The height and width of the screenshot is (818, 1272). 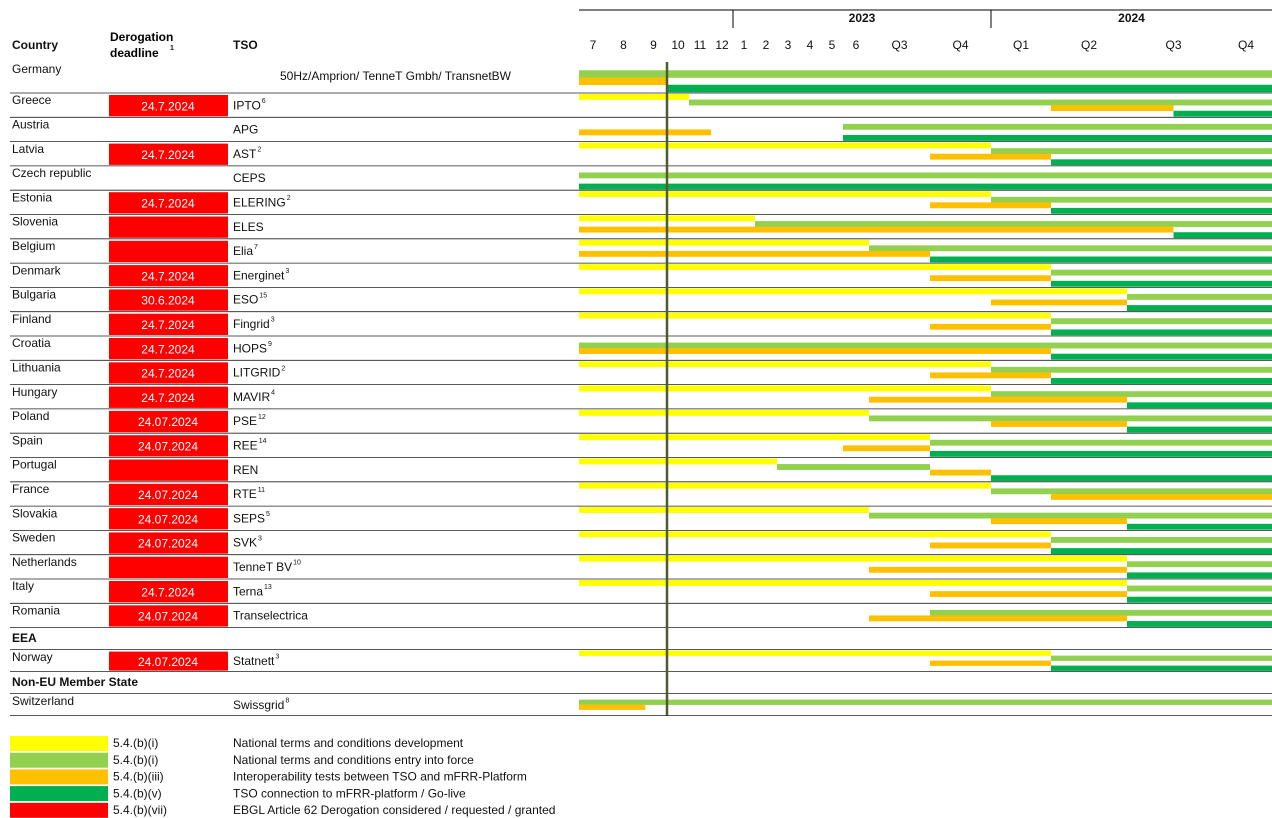 What do you see at coordinates (256, 247) in the screenshot?
I see `tso-note: 7` at bounding box center [256, 247].